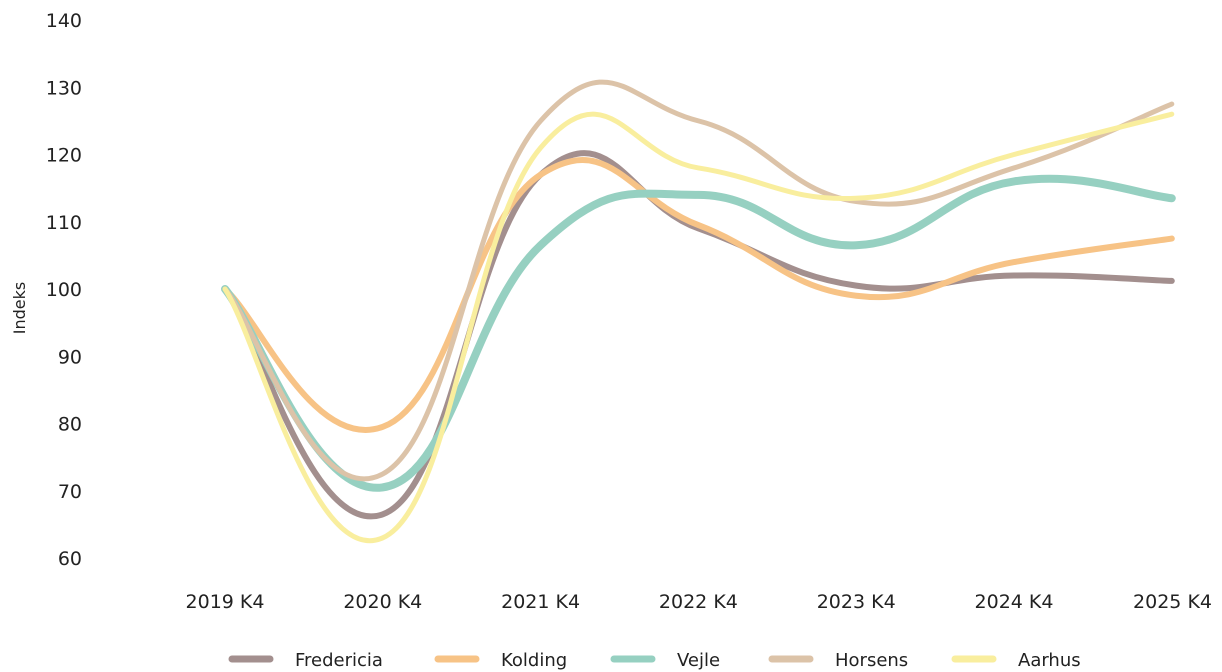 The height and width of the screenshot is (672, 1222). I want to click on legend-label: Horsens, so click(871, 660).